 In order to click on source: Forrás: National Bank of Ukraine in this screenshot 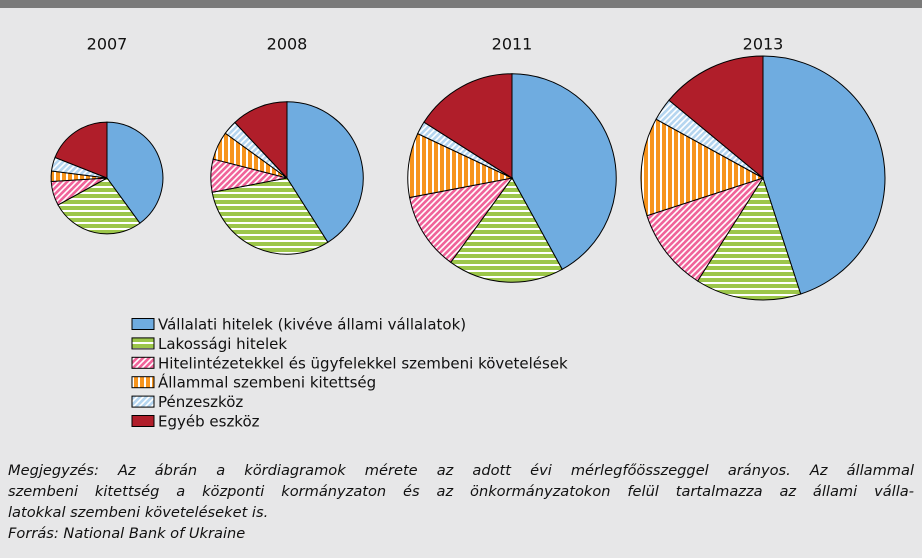, I will do `click(127, 533)`.